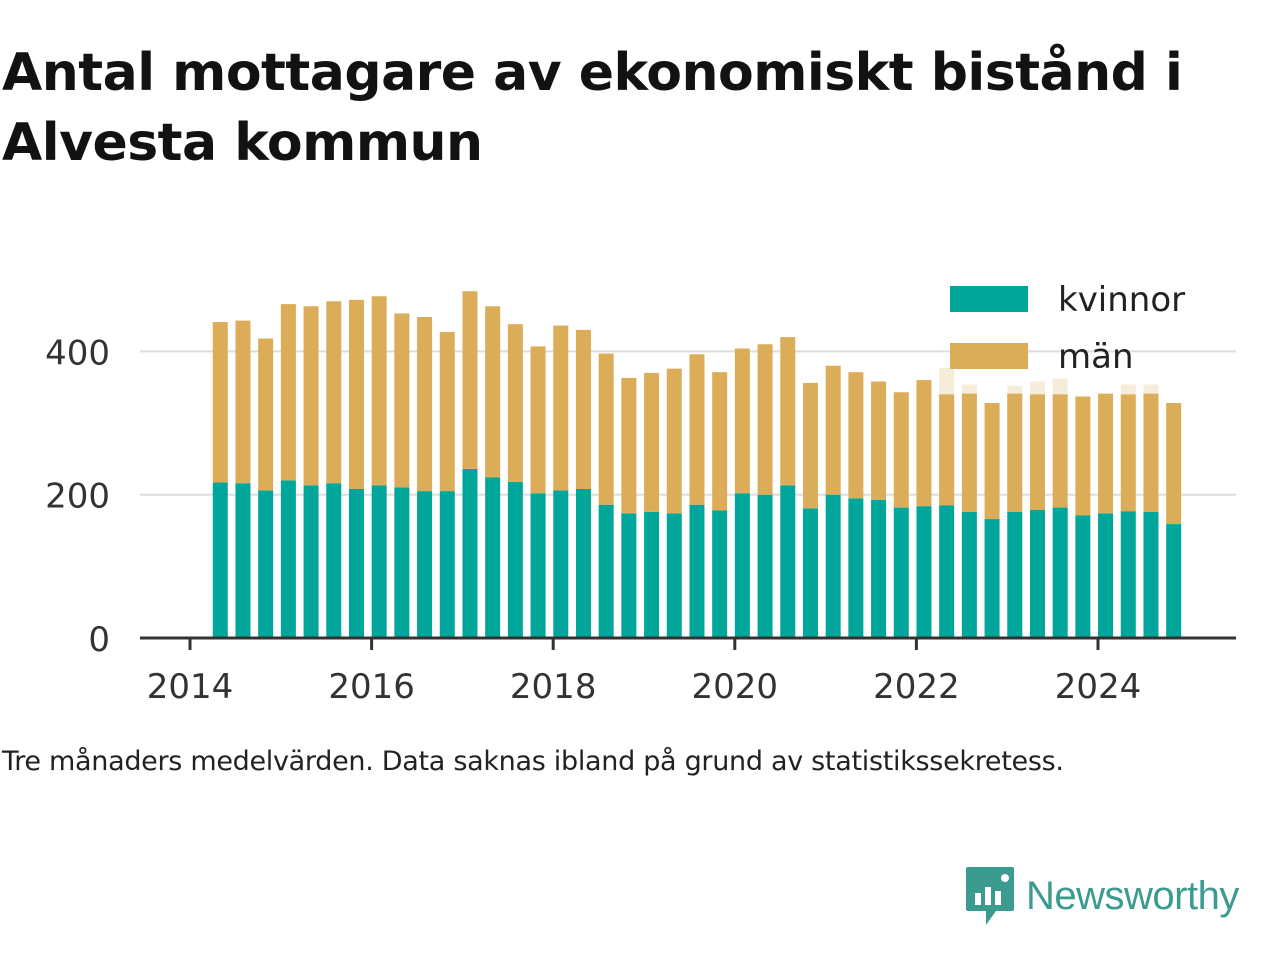 The width and height of the screenshot is (1280, 960). What do you see at coordinates (1132, 895) in the screenshot?
I see `brand-name: Newsworthy` at bounding box center [1132, 895].